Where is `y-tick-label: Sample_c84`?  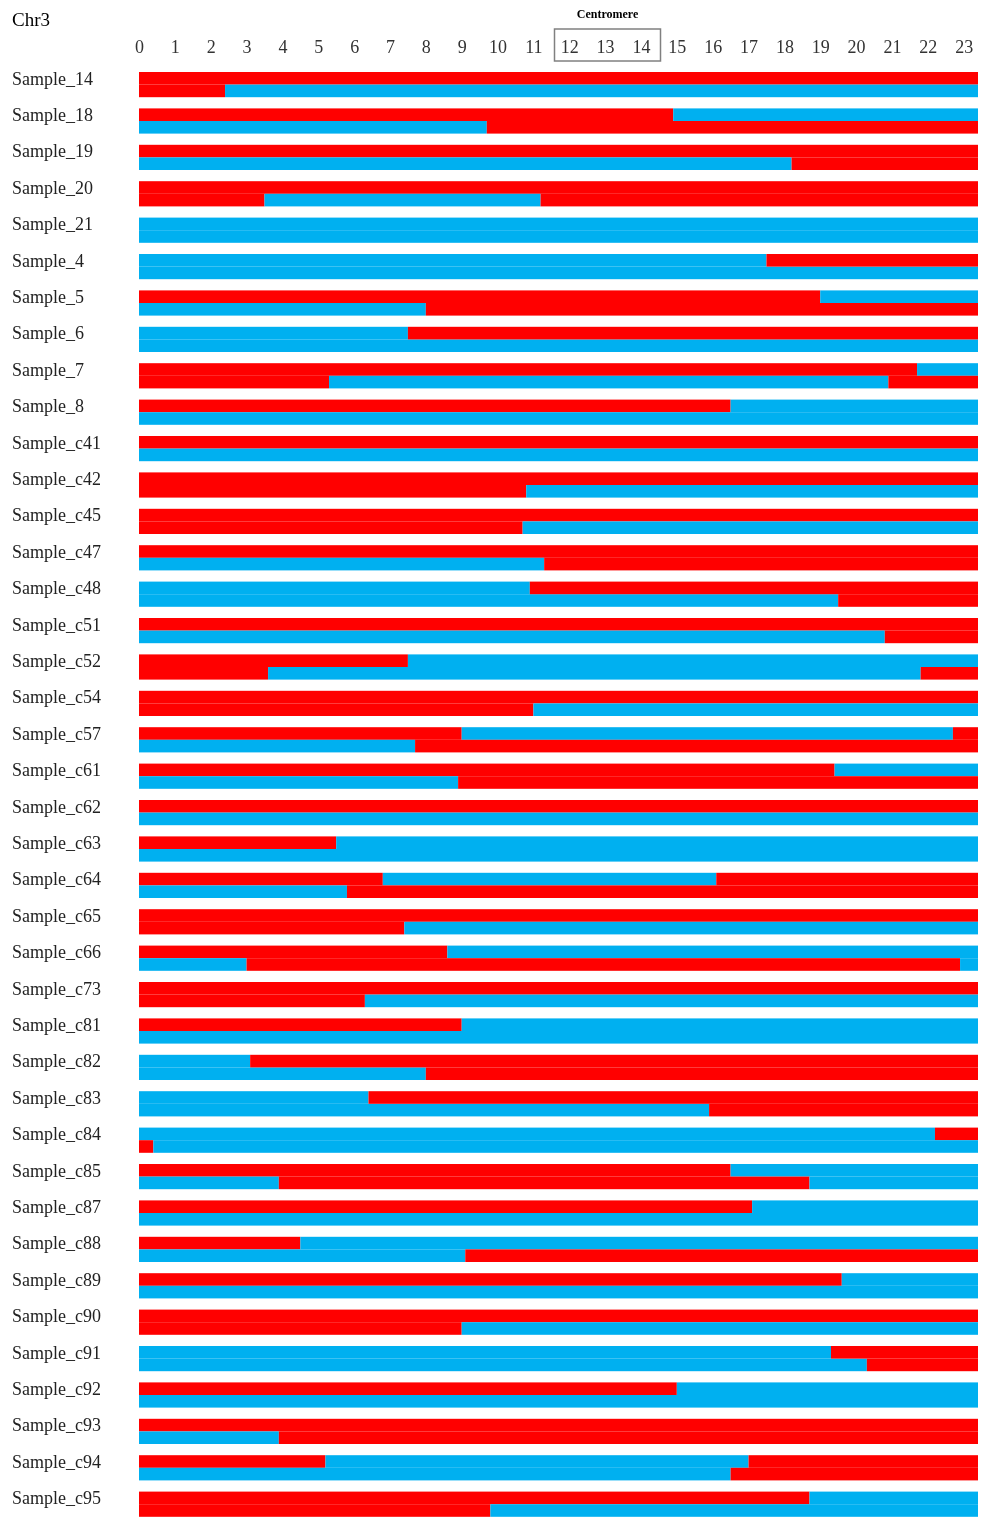 y-tick-label: Sample_c84 is located at coordinates (56, 1134).